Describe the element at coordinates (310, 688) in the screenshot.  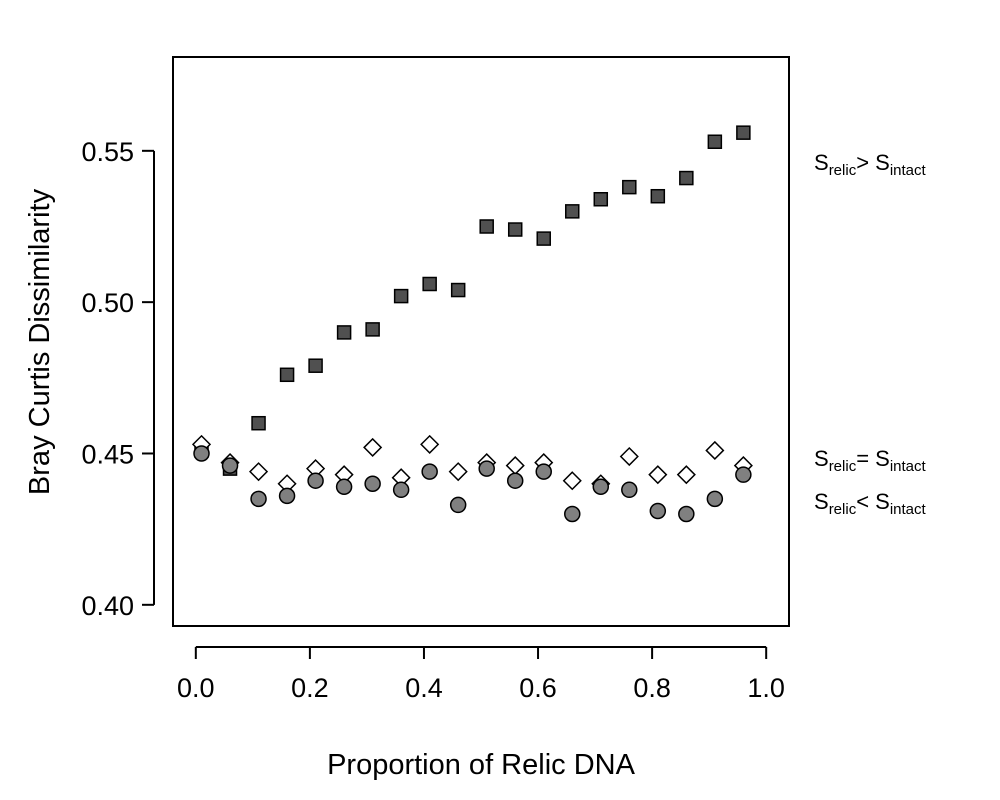
I see `x-tick-label: 0.2` at that location.